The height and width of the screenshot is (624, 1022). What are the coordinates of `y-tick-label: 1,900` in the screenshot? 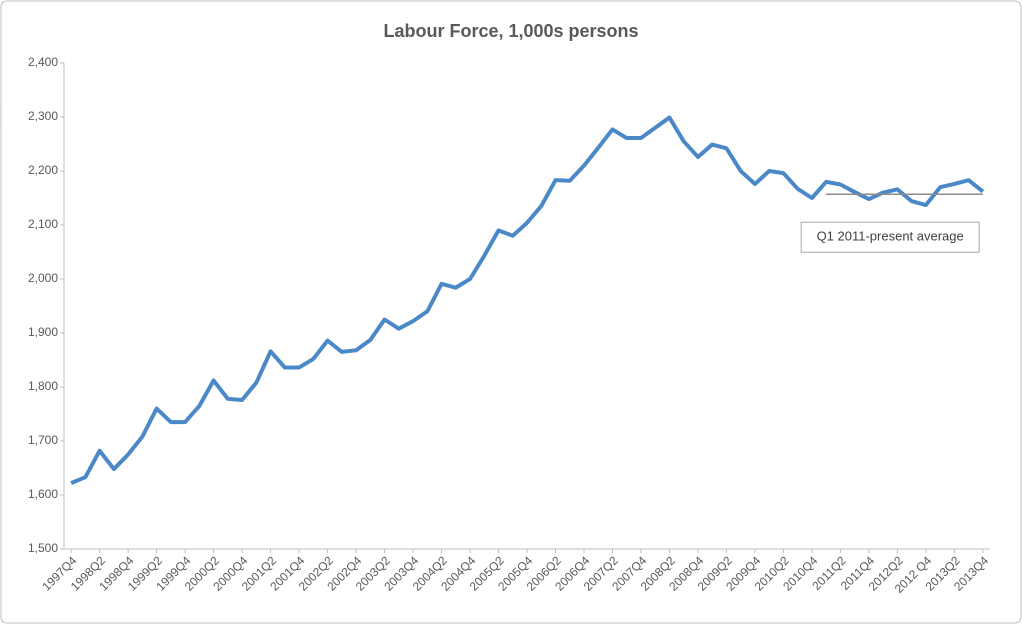 It's located at (43, 332).